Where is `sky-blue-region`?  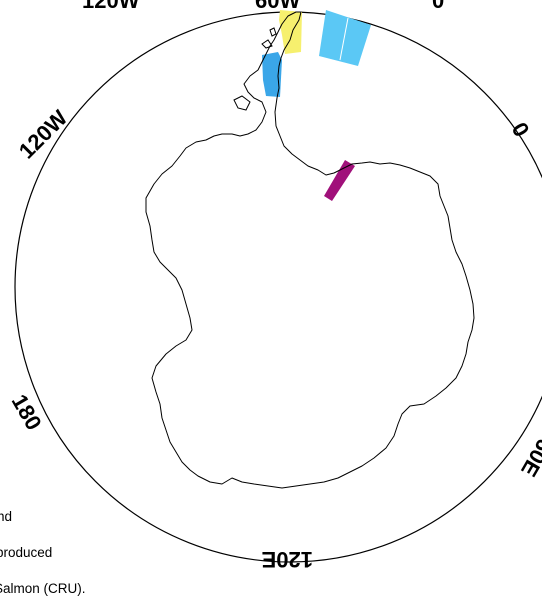 sky-blue-region is located at coordinates (345, 38).